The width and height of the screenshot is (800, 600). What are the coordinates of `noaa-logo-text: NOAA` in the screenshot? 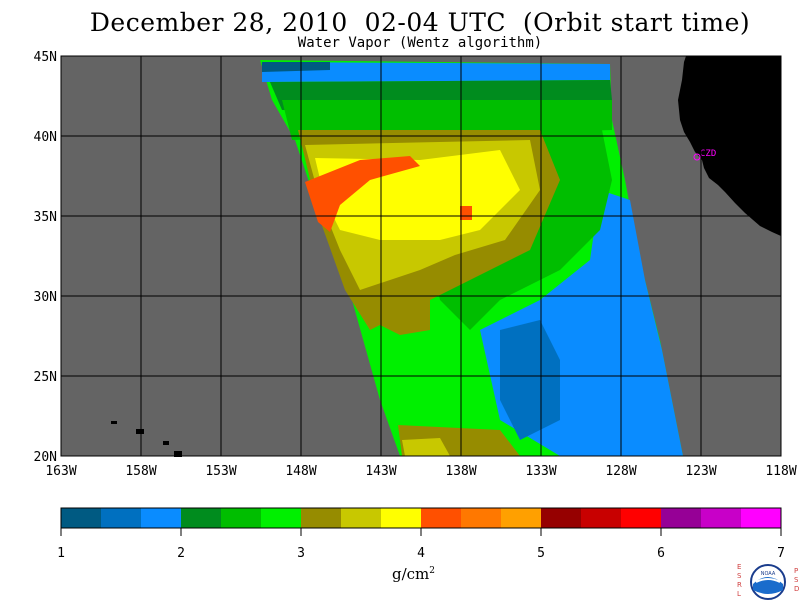 It's located at (768, 574).